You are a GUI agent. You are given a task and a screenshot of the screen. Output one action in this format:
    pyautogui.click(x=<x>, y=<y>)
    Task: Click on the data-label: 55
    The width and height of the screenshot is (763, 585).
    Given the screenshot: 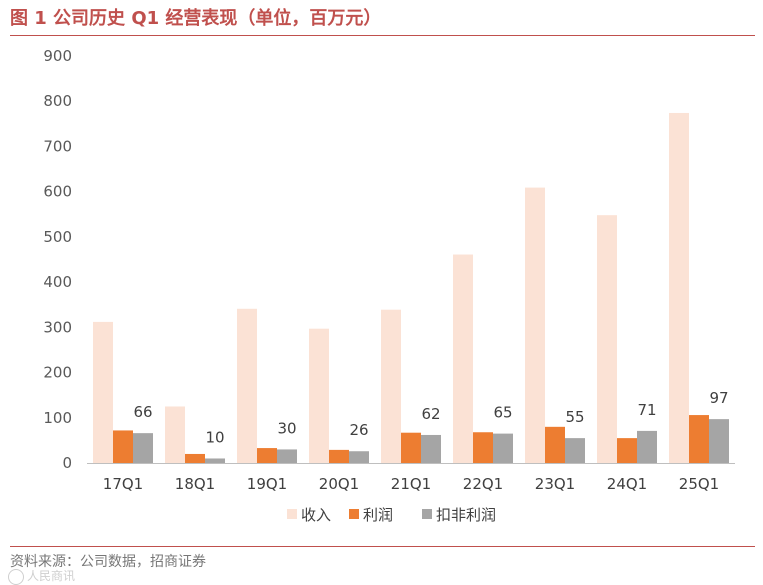 What is the action you would take?
    pyautogui.click(x=574, y=417)
    